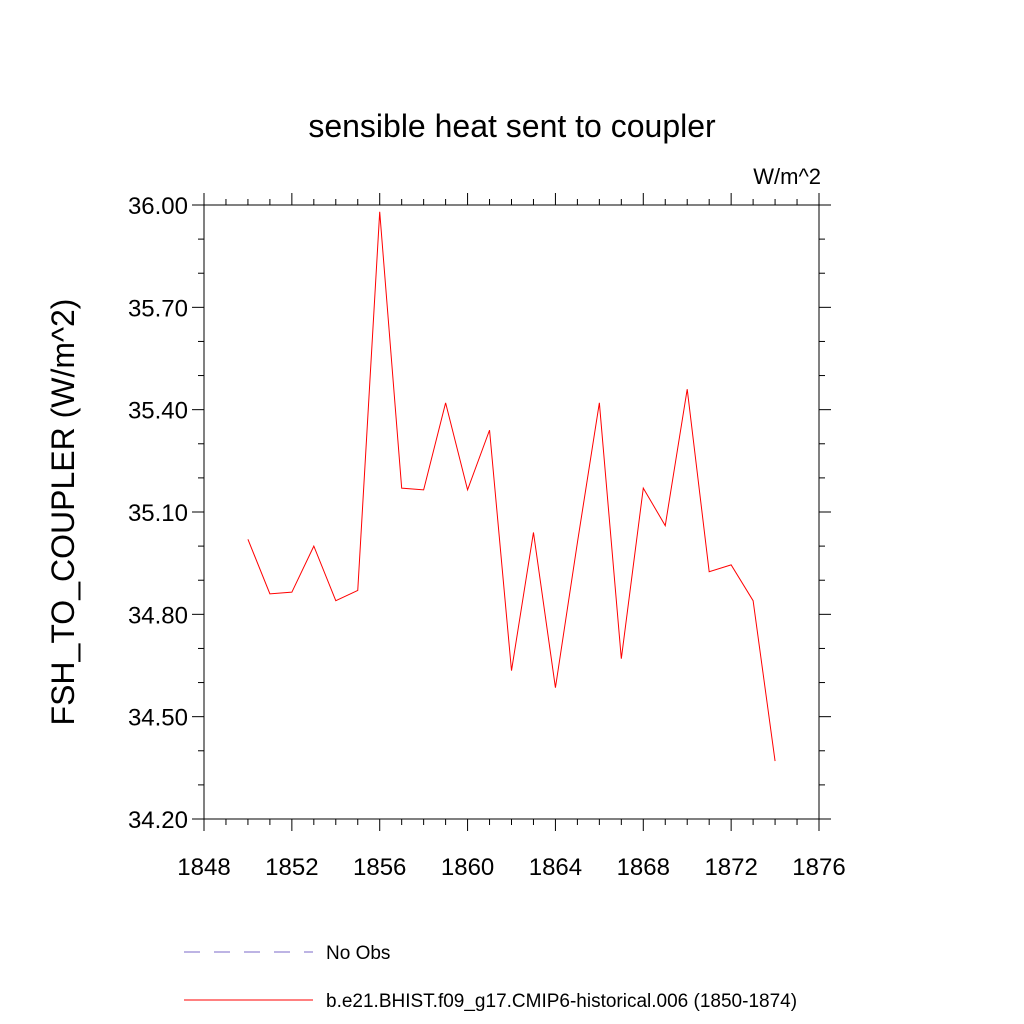 Image resolution: width=1024 pixels, height=1024 pixels. What do you see at coordinates (512, 126) in the screenshot?
I see `chart-title: sensible heat sent to coupler` at bounding box center [512, 126].